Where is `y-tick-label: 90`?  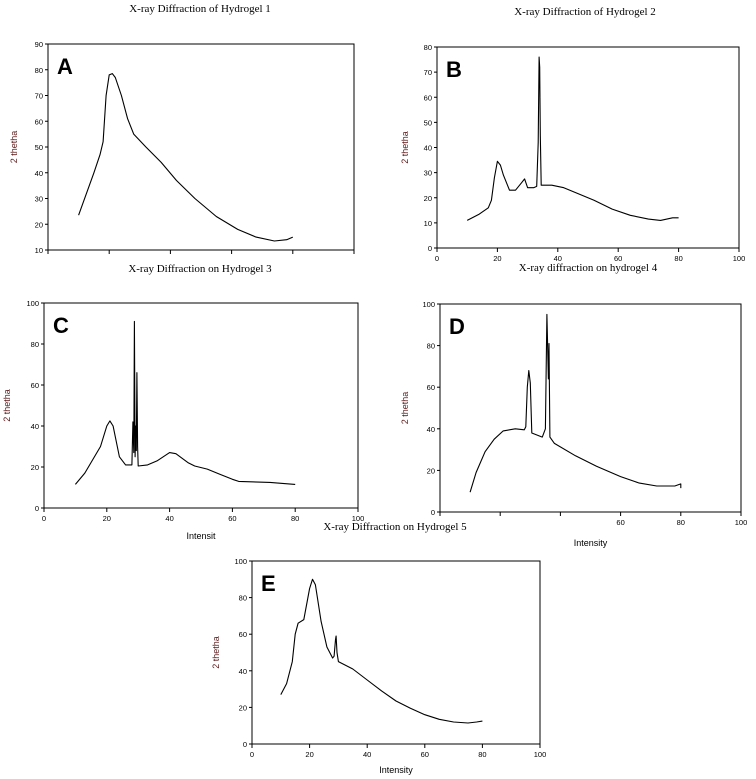
y-tick-label: 90 is located at coordinates (39, 44).